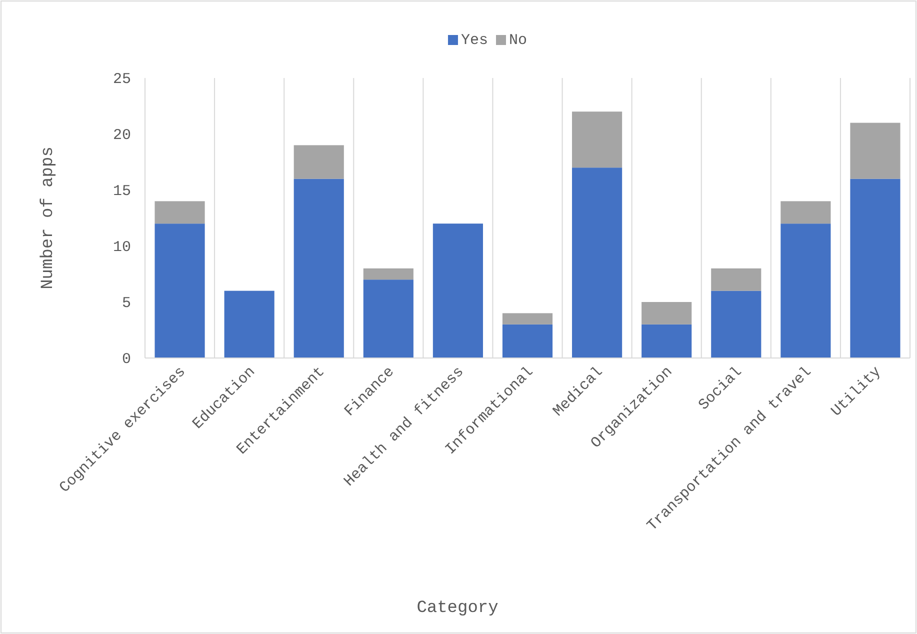 This screenshot has height=634, width=917. I want to click on x-axis-title: Category, so click(457, 608).